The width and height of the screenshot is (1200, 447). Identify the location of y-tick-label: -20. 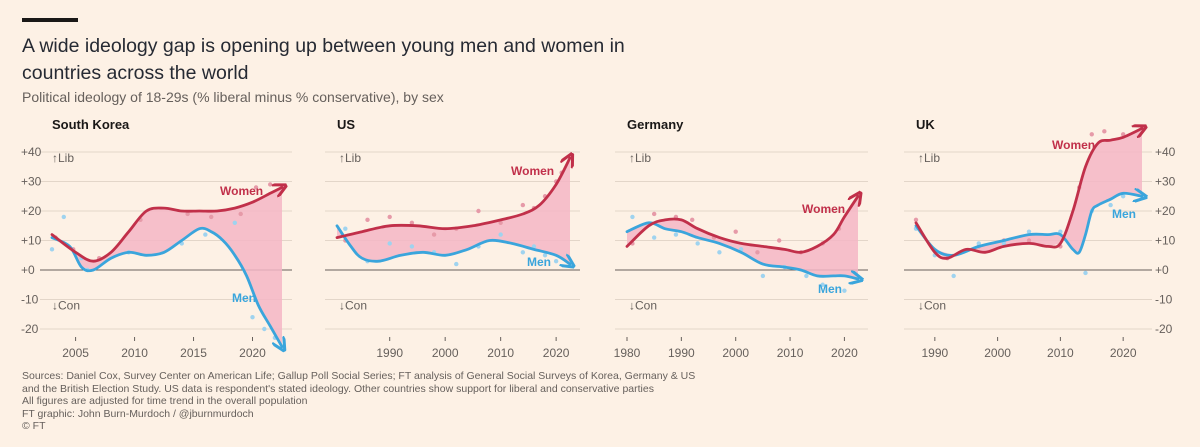
(30, 329).